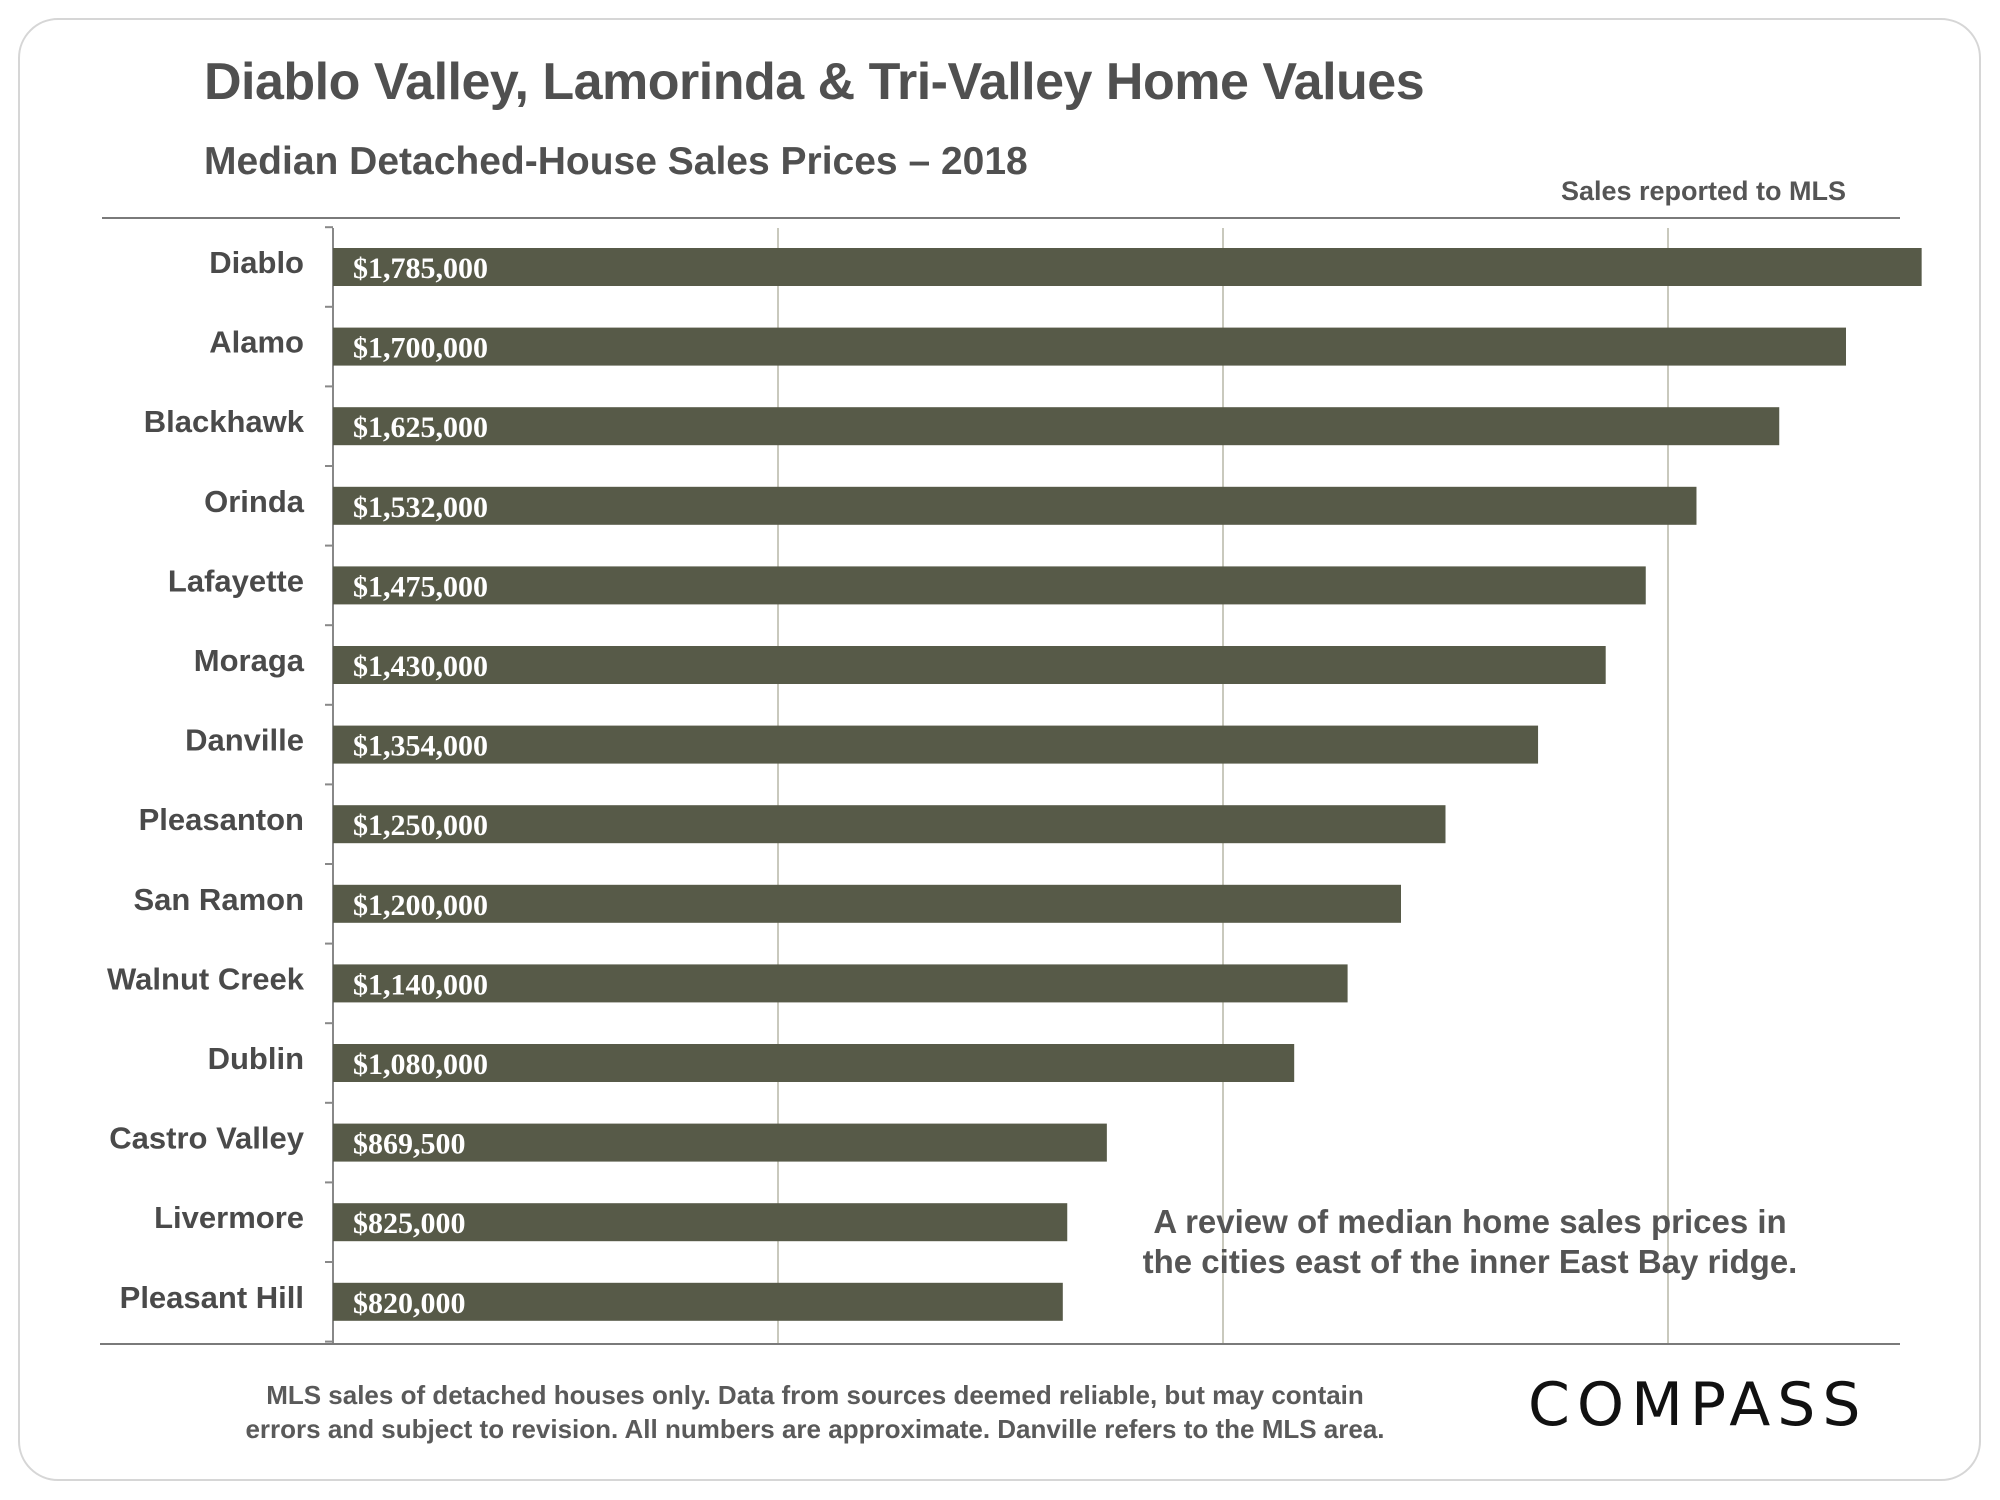  I want to click on bar-value-label: $1,200,000, so click(420, 905).